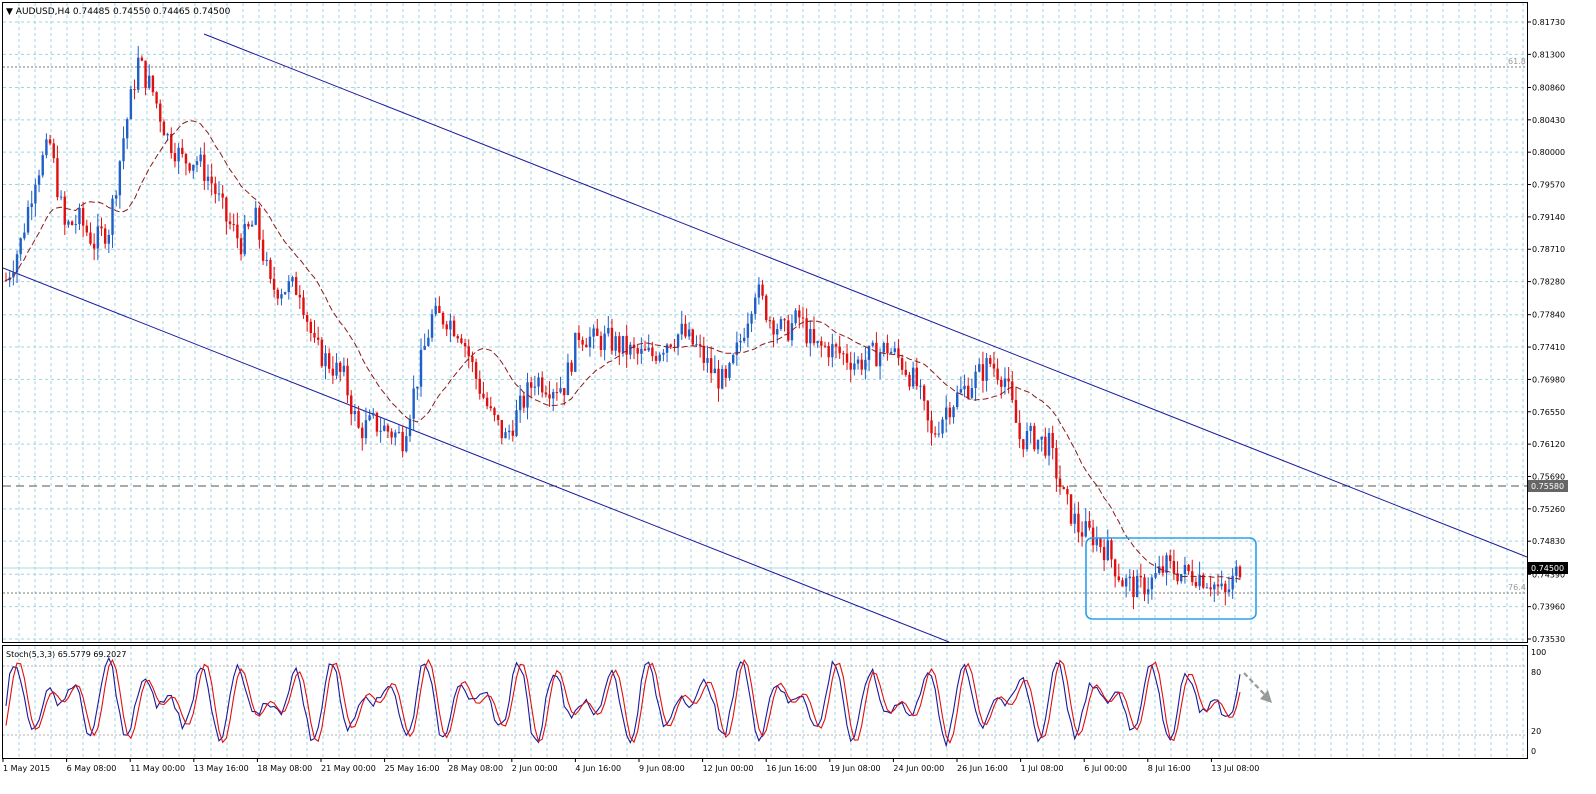 The width and height of the screenshot is (1596, 794). I want to click on range-box, so click(1171, 578).